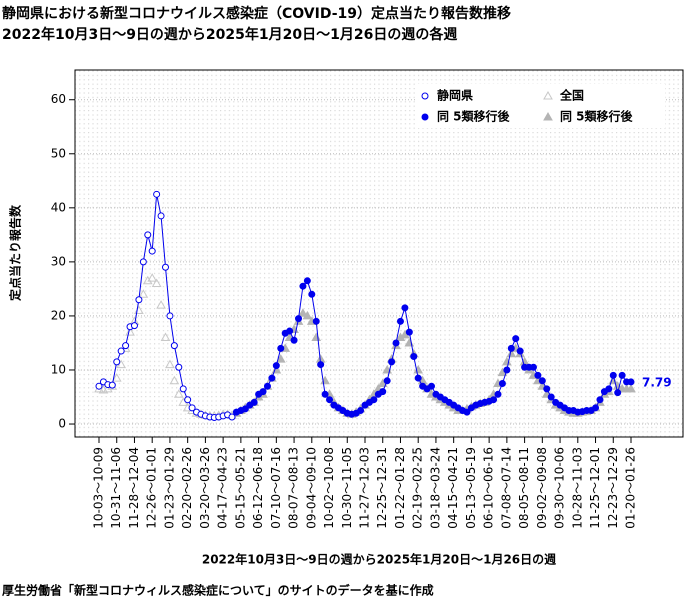 This screenshot has height=600, width=700. What do you see at coordinates (577, 488) in the screenshot?
I see `x-tick-label: 10-28～11-03` at bounding box center [577, 488].